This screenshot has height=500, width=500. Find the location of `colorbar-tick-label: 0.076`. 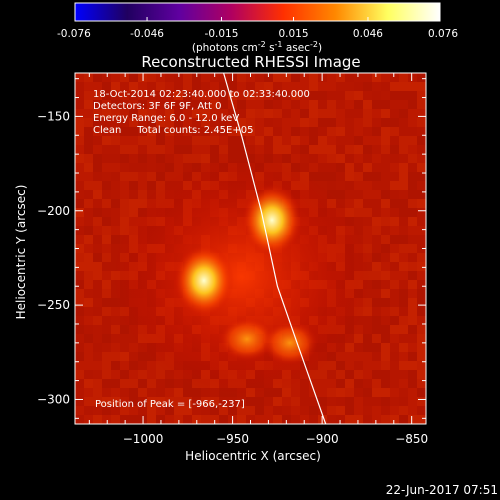

colorbar-tick-label: 0.076 is located at coordinates (443, 34).